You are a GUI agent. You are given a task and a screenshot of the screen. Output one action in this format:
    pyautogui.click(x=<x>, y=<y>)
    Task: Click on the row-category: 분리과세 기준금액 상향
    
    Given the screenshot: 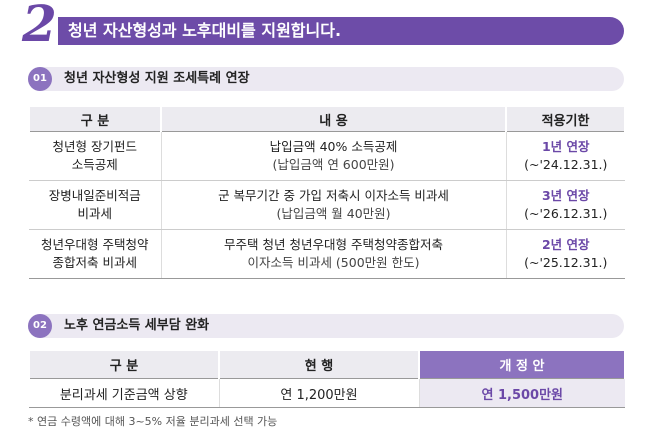 What is the action you would take?
    pyautogui.click(x=124, y=393)
    